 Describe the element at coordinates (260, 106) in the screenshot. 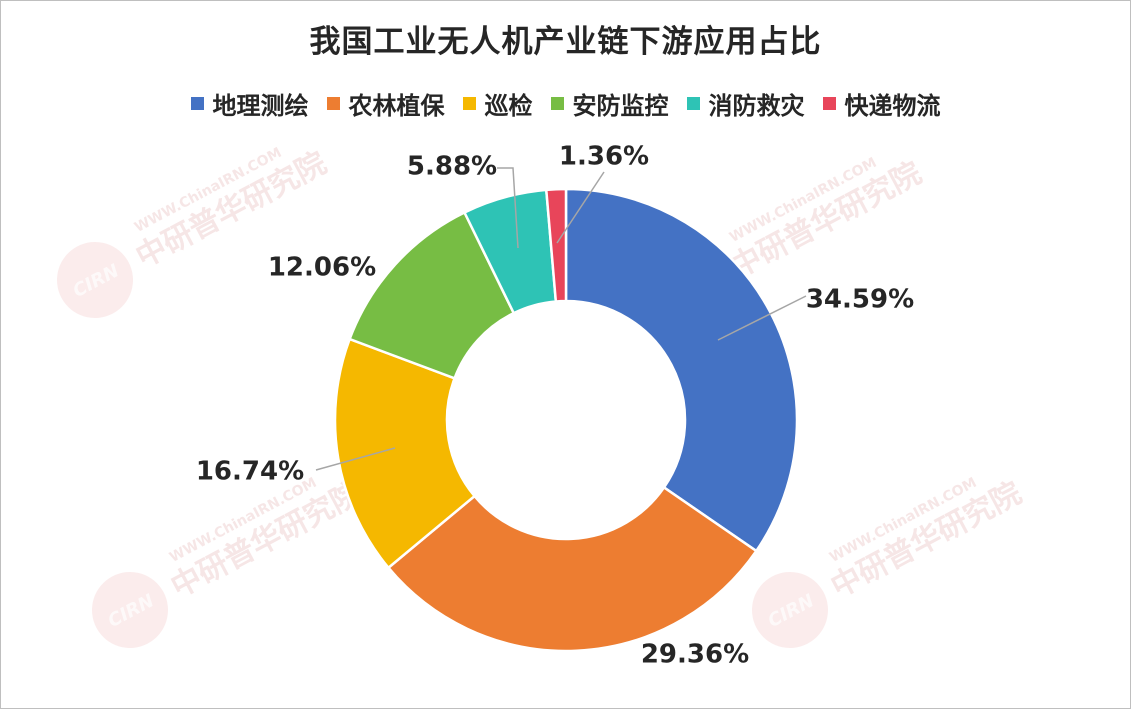

I see `legend-label: 地理测绘` at that location.